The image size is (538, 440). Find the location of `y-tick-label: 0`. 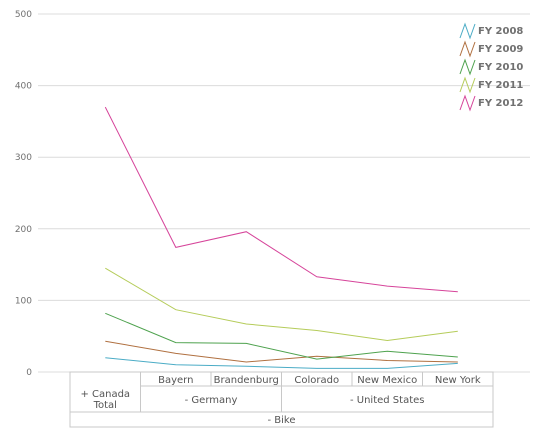

y-tick-label: 0 is located at coordinates (29, 373).